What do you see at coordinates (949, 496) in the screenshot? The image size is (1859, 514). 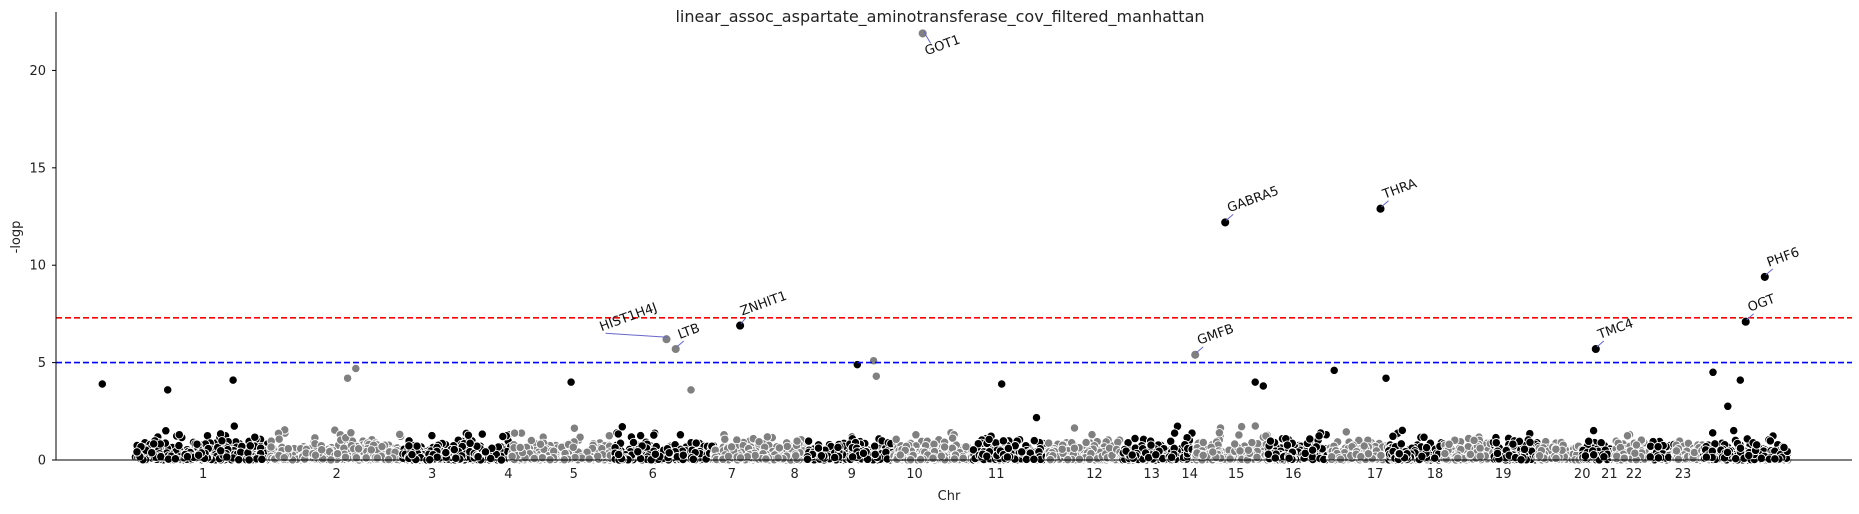 I see `x-axis-label: Chr` at bounding box center [949, 496].